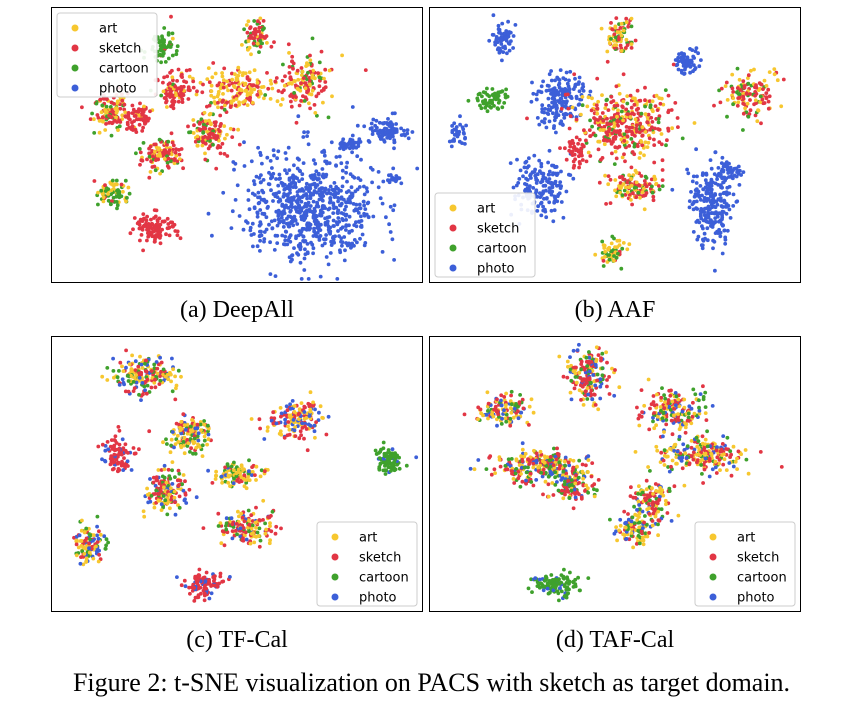 The width and height of the screenshot is (863, 705). I want to click on legend-marker-art, so click(335, 537).